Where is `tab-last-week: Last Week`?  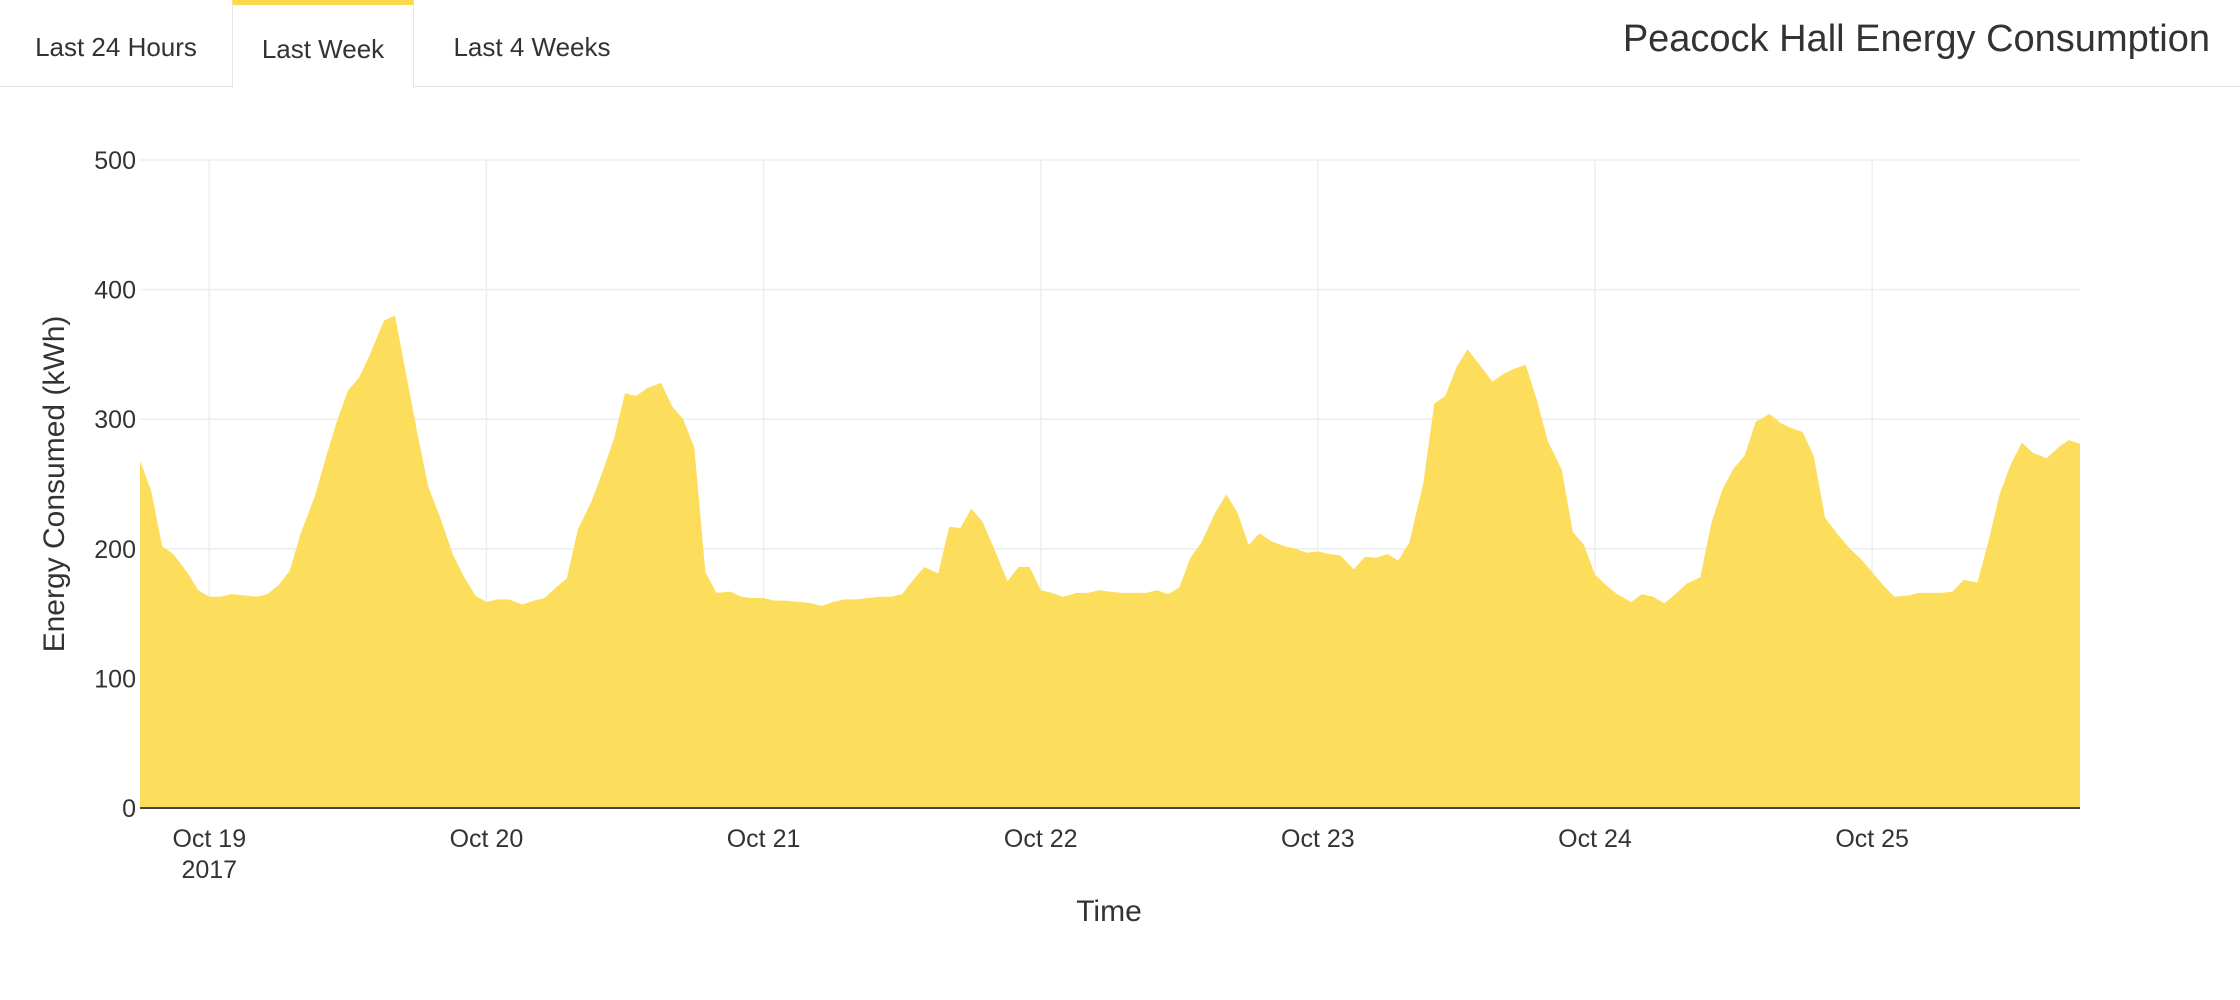
tab-last-week: Last Week is located at coordinates (323, 44).